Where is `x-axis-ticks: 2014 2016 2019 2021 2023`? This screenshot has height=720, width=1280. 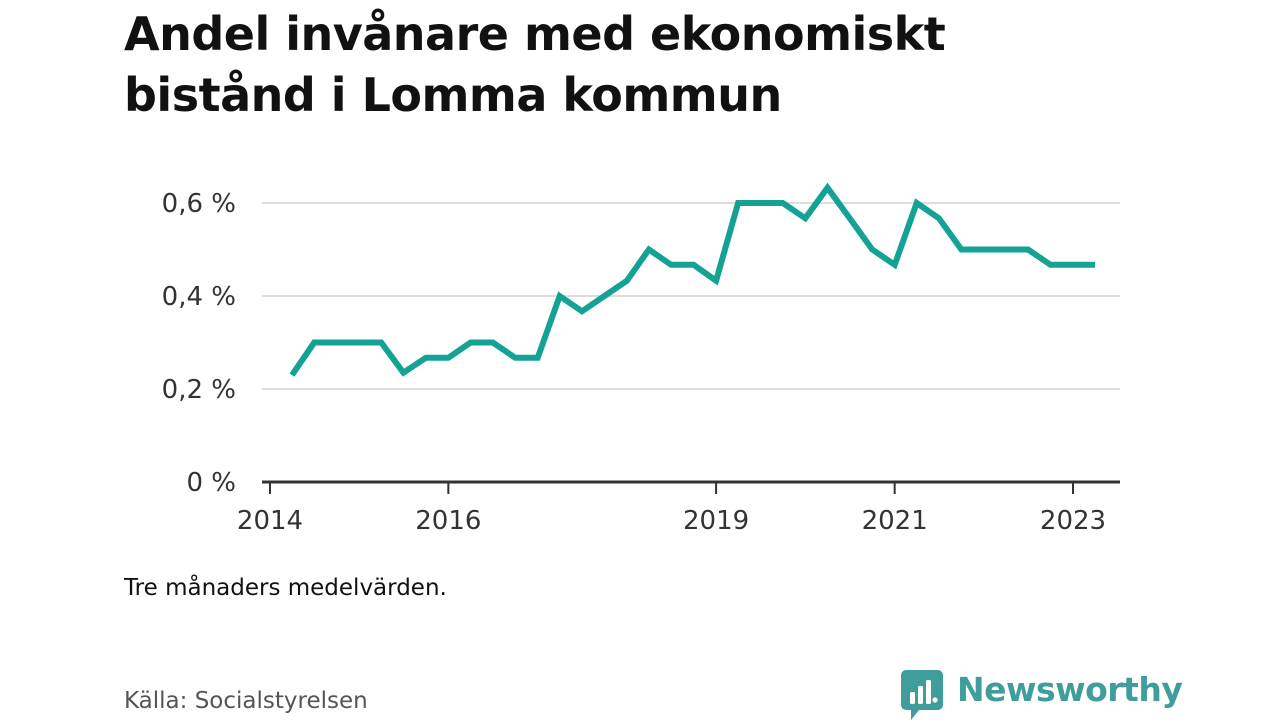
x-axis-ticks: 2014 2016 2019 2021 2023 is located at coordinates (671, 509).